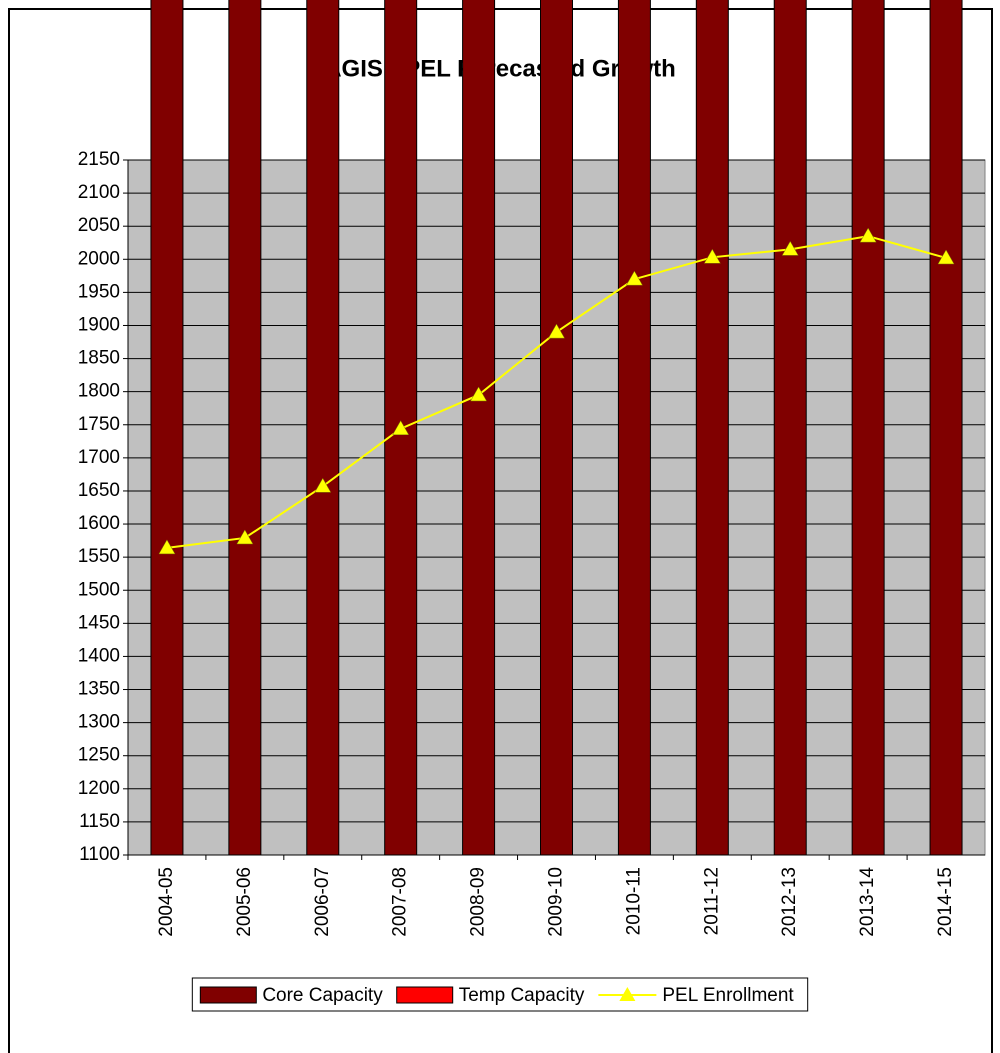 This screenshot has width=1000, height=1053. What do you see at coordinates (99, 424) in the screenshot?
I see `y-tick-label: 1750` at bounding box center [99, 424].